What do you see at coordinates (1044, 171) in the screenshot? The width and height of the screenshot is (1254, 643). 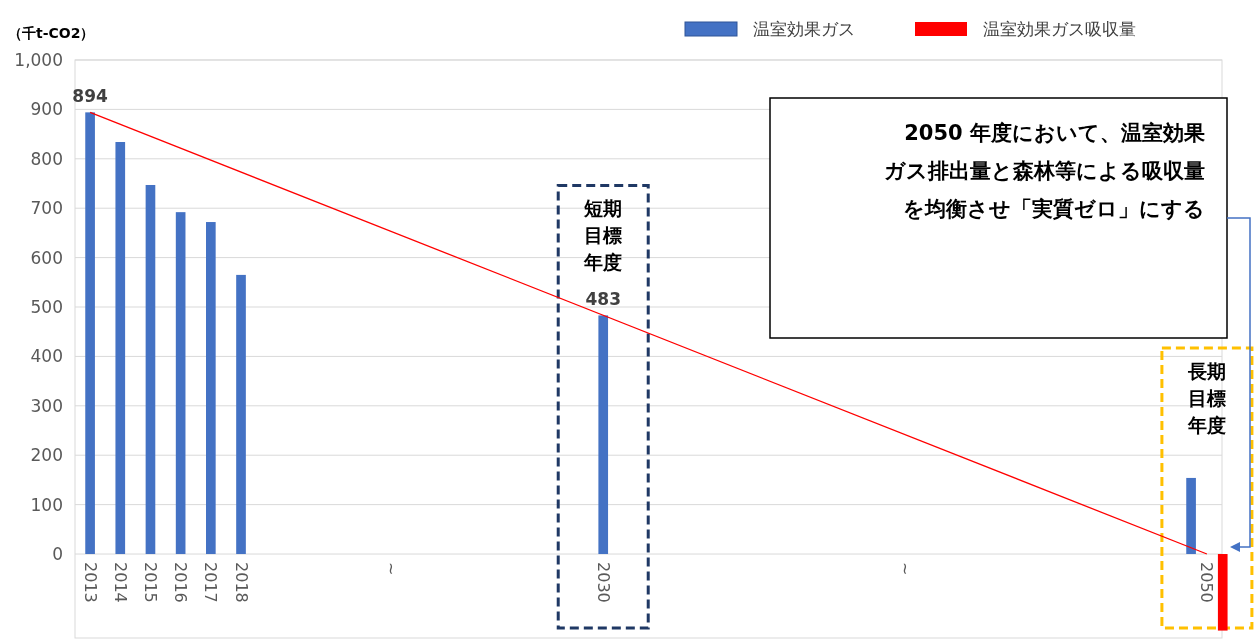 I see `annotation: 2050 年度において、温室効果ガス排出量と森林等による吸収量を均衡させ「実質ゼロ」にする` at bounding box center [1044, 171].